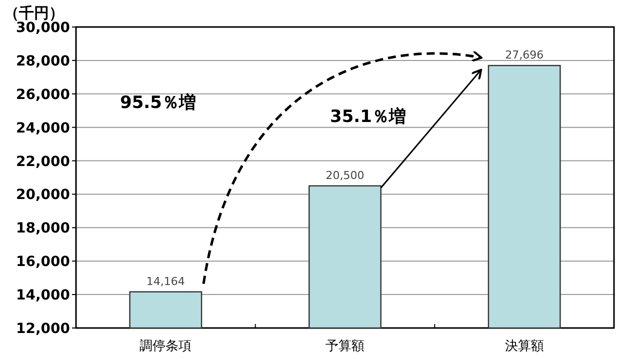 The height and width of the screenshot is (359, 620). Describe the element at coordinates (43, 329) in the screenshot. I see `y-tick-label: 12,000` at that location.